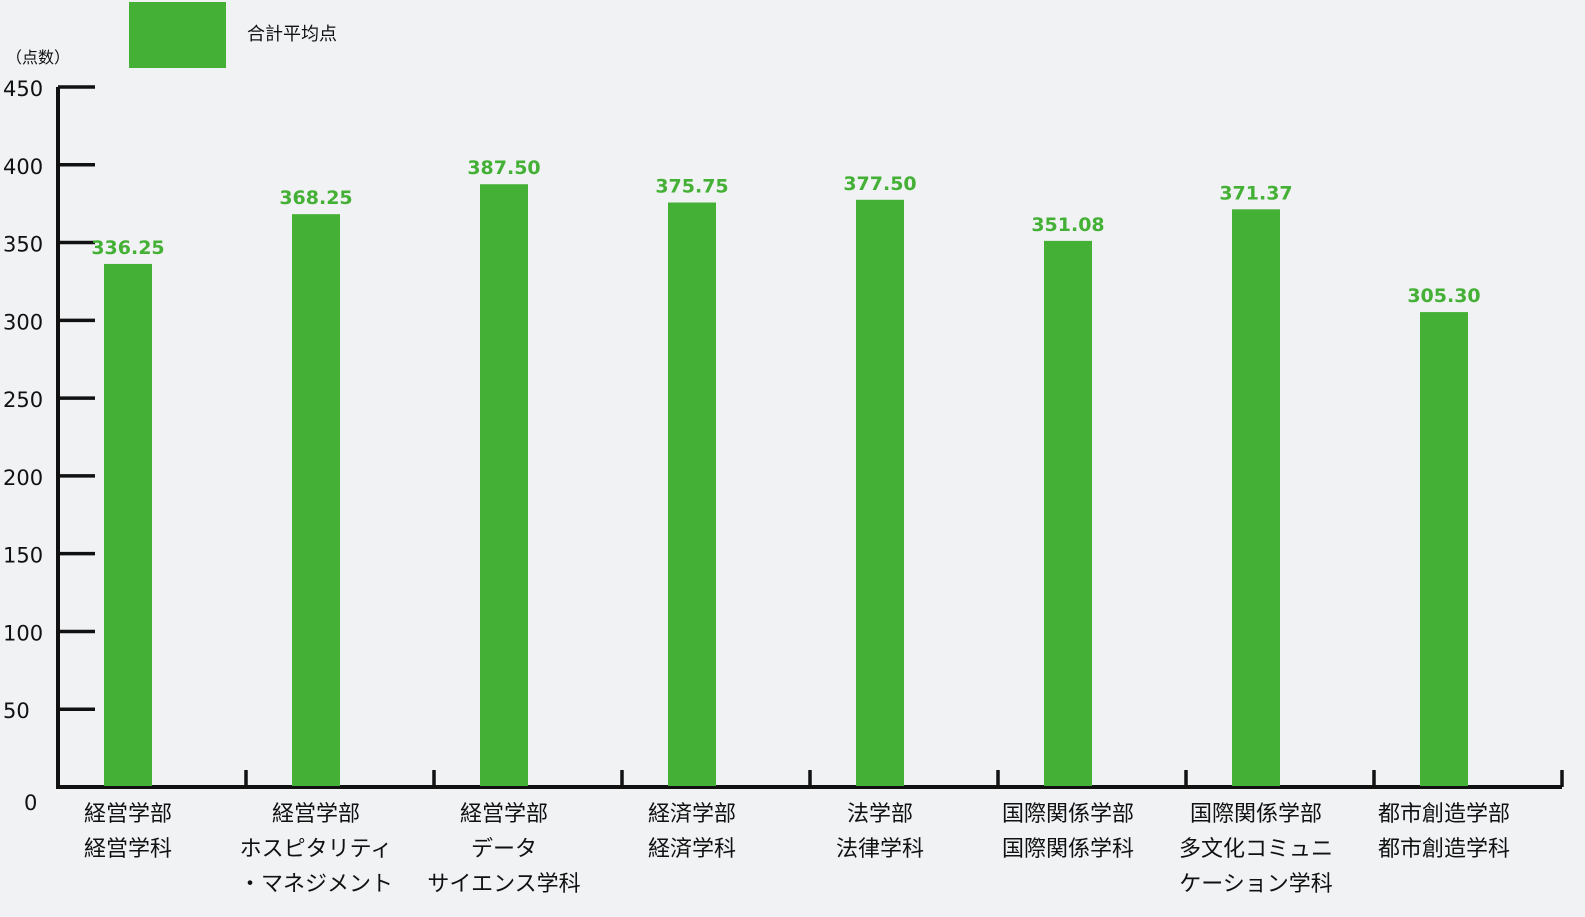 This screenshot has height=917, width=1585. Describe the element at coordinates (177, 35) in the screenshot. I see `legend-swatch` at that location.